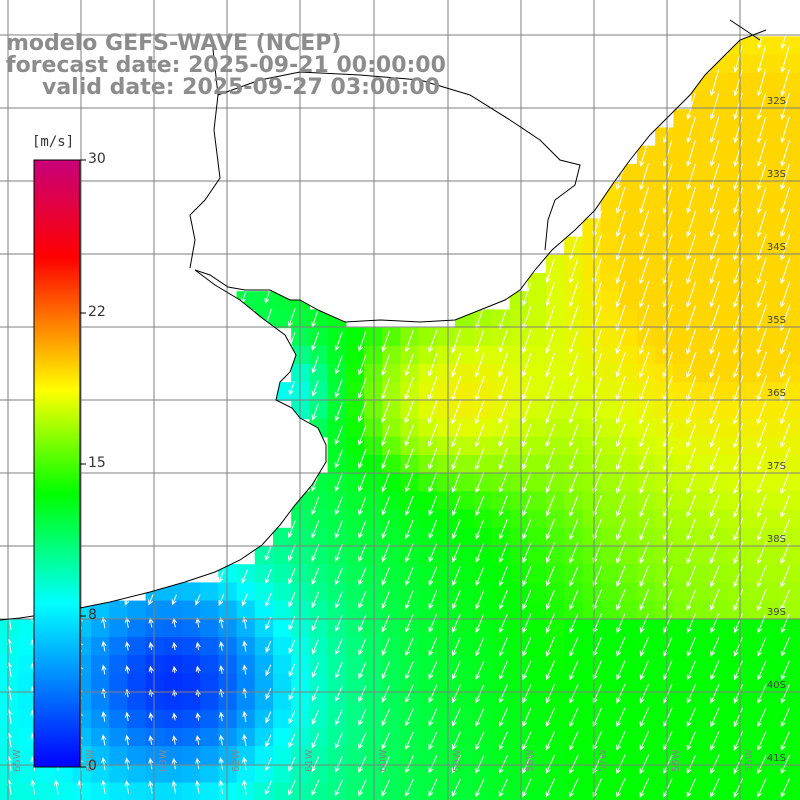 Image resolution: width=800 pixels, height=800 pixels. Describe the element at coordinates (241, 87) in the screenshot. I see `valid-date: valid date: 2025-09-27 03:00:00` at that location.